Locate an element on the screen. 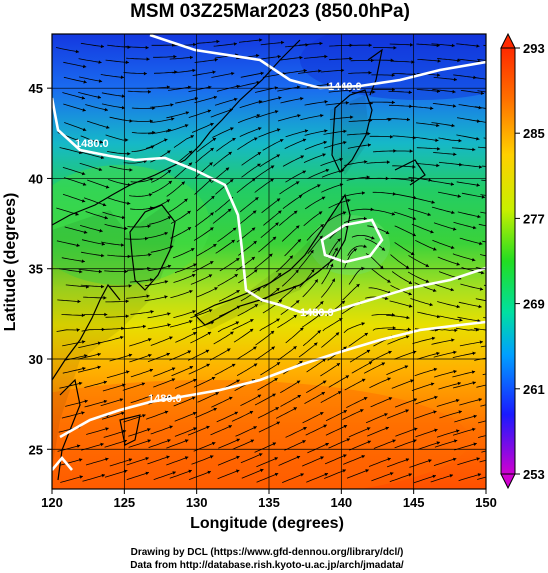 This screenshot has height=573, width=548. colorbar-tick-label: 293 is located at coordinates (534, 48).